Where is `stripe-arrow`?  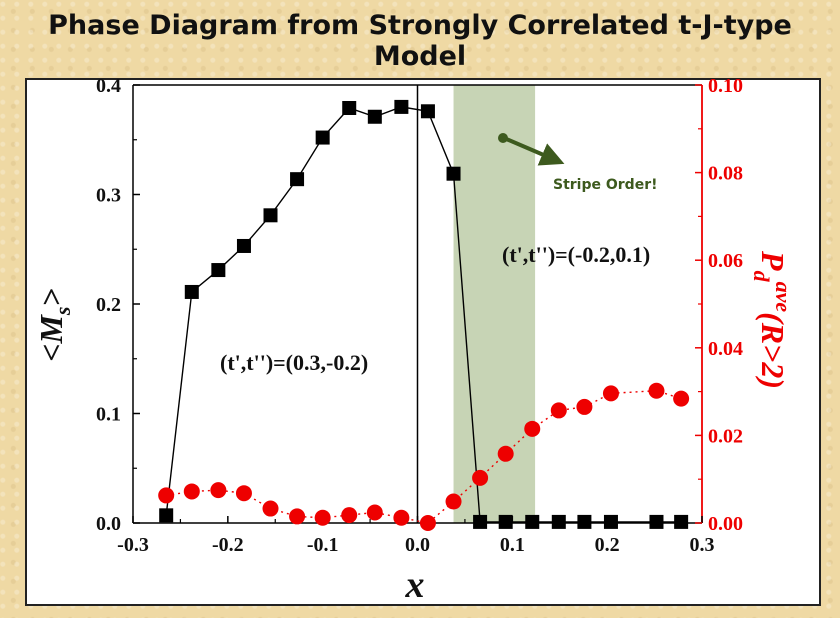
stripe-arrow is located at coordinates (534, 151).